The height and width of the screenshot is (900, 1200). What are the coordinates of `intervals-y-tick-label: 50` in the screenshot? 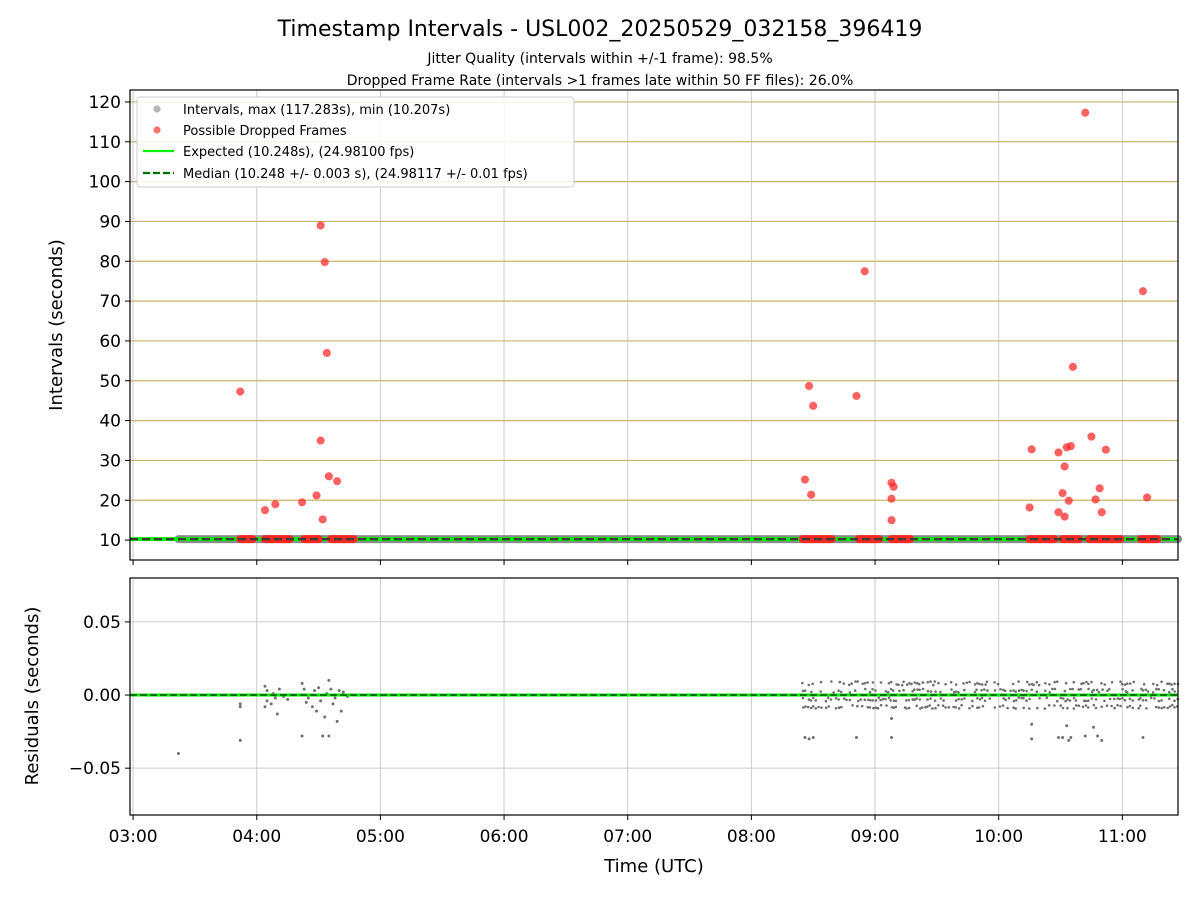 It's located at (110, 382).